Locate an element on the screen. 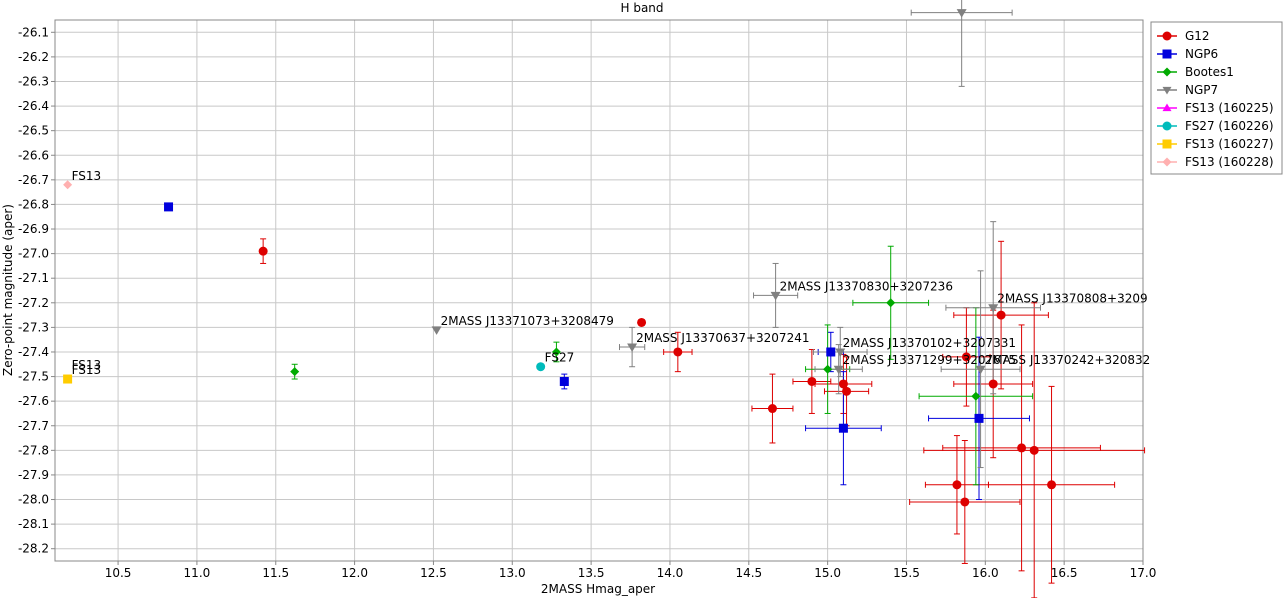 This screenshot has height=598, width=1285. x-tick-label: 13.0 is located at coordinates (512, 573).